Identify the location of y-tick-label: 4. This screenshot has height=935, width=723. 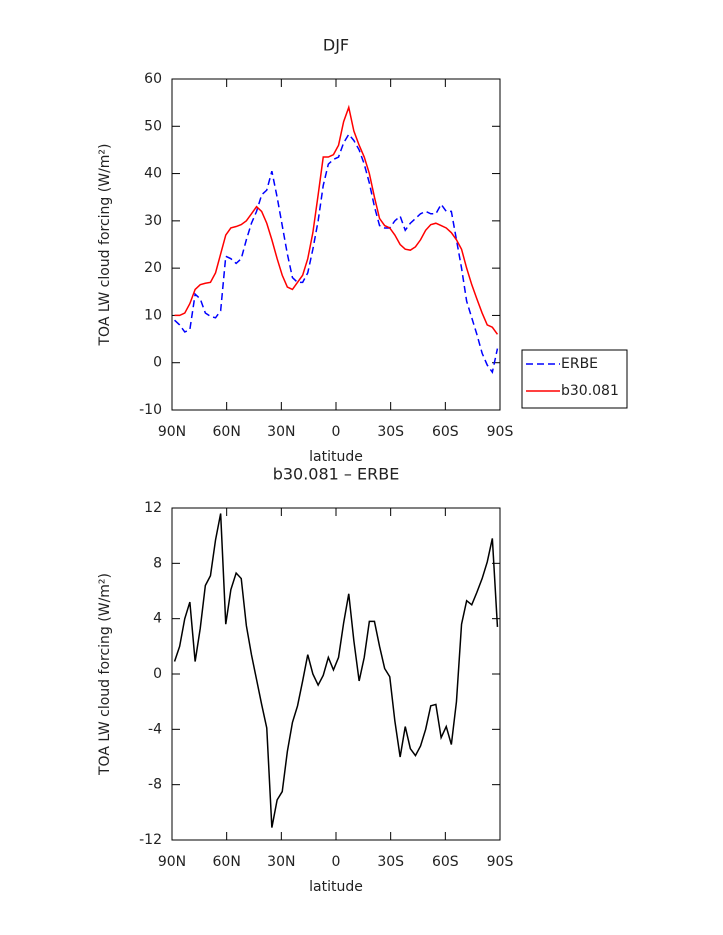
(157, 619).